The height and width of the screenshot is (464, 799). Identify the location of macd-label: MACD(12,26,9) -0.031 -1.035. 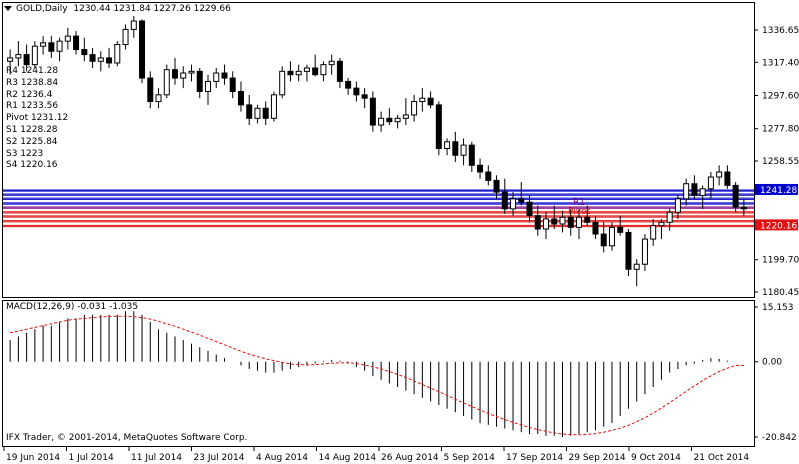
(72, 307).